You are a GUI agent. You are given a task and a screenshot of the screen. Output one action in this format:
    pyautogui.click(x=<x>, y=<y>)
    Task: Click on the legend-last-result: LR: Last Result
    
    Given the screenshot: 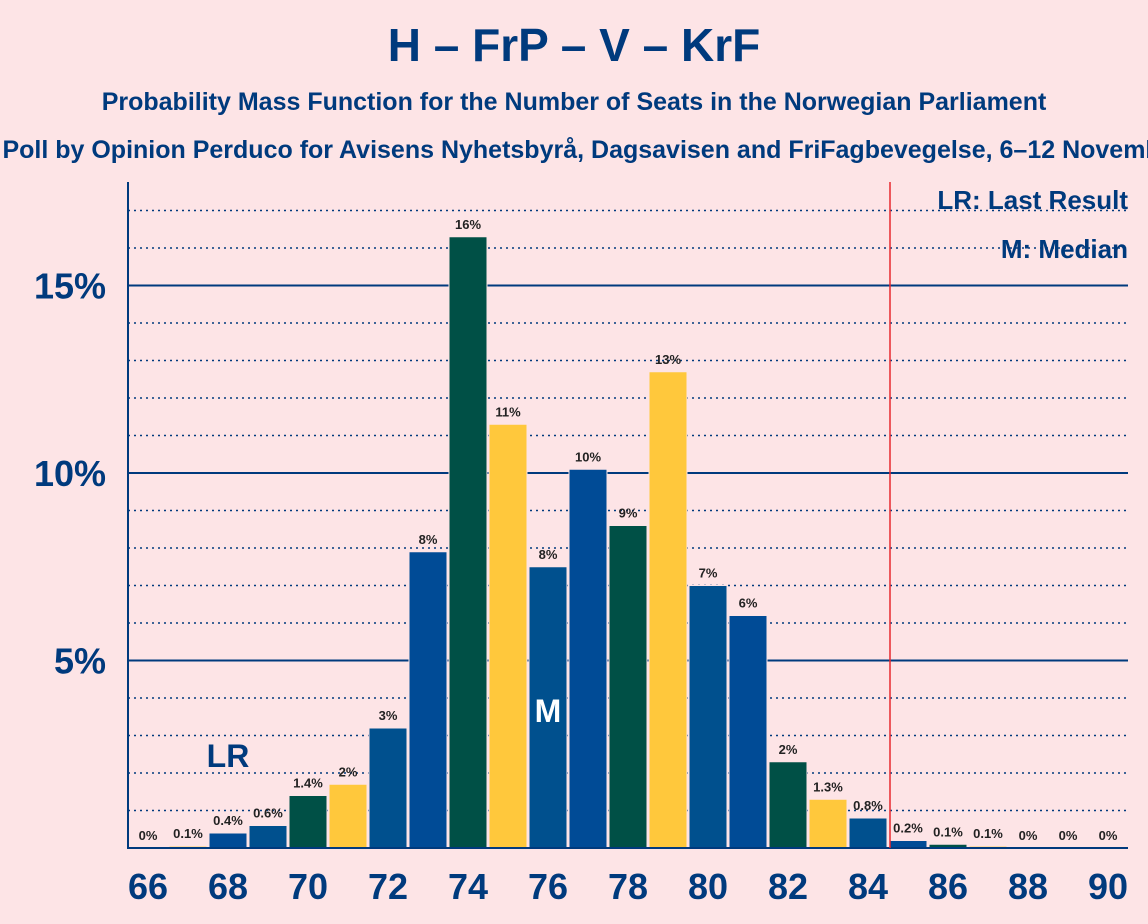 What is the action you would take?
    pyautogui.click(x=1032, y=200)
    